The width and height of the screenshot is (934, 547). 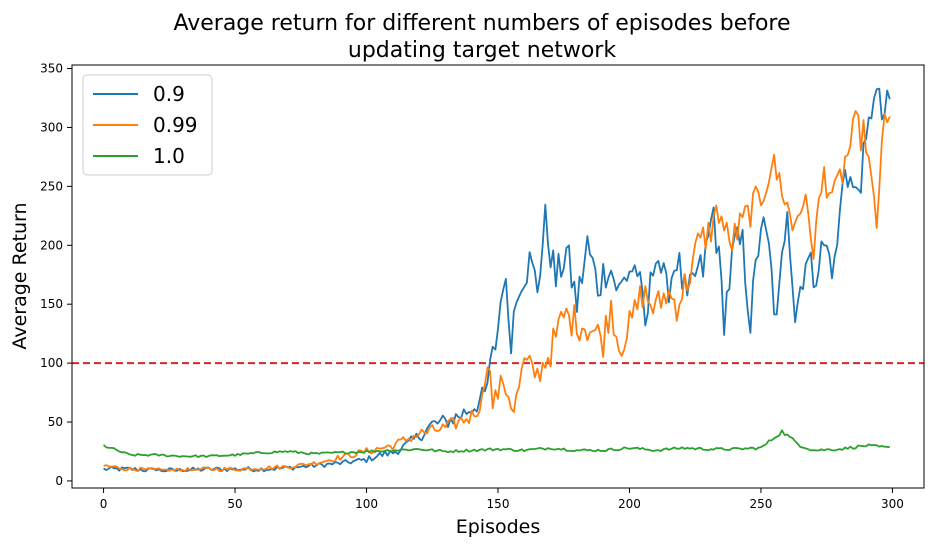 I want to click on legend-box, so click(x=147, y=125).